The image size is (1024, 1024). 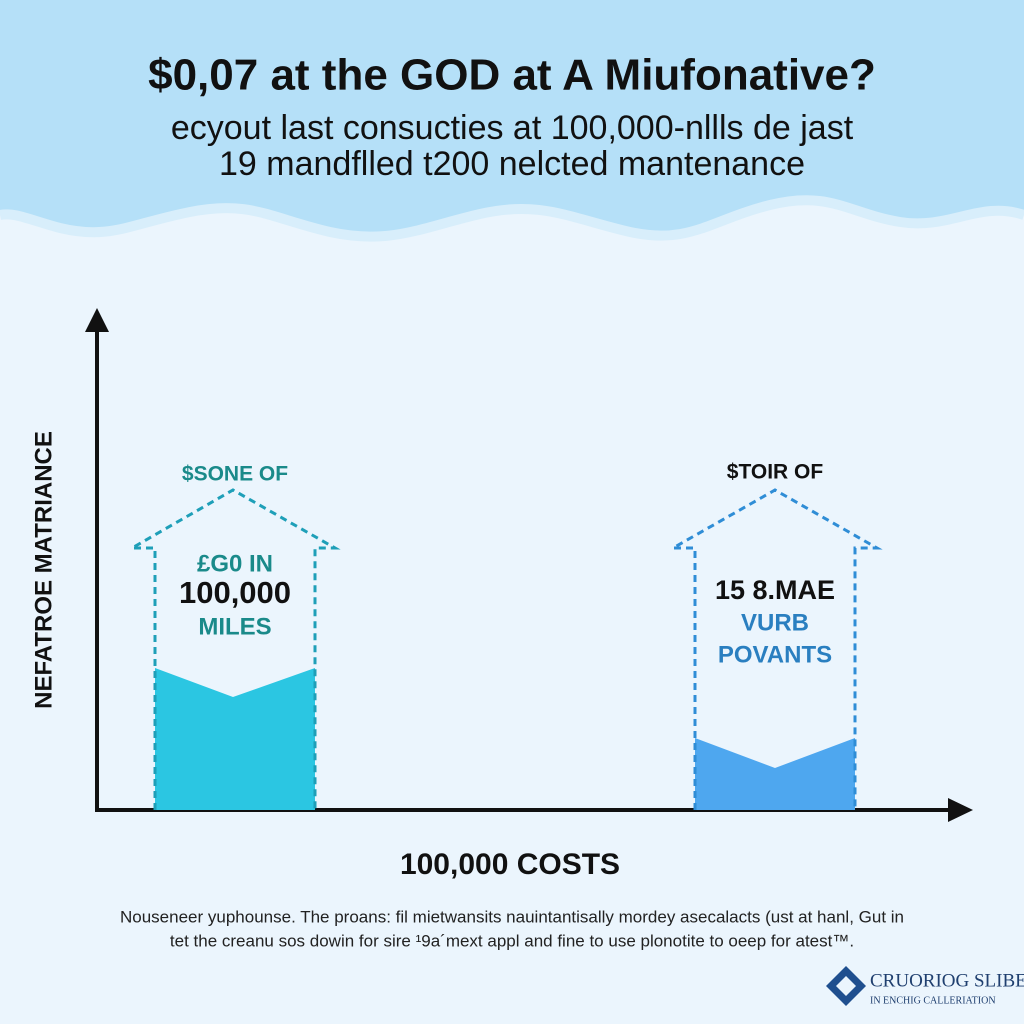 I want to click on x-arrow, so click(x=960, y=810).